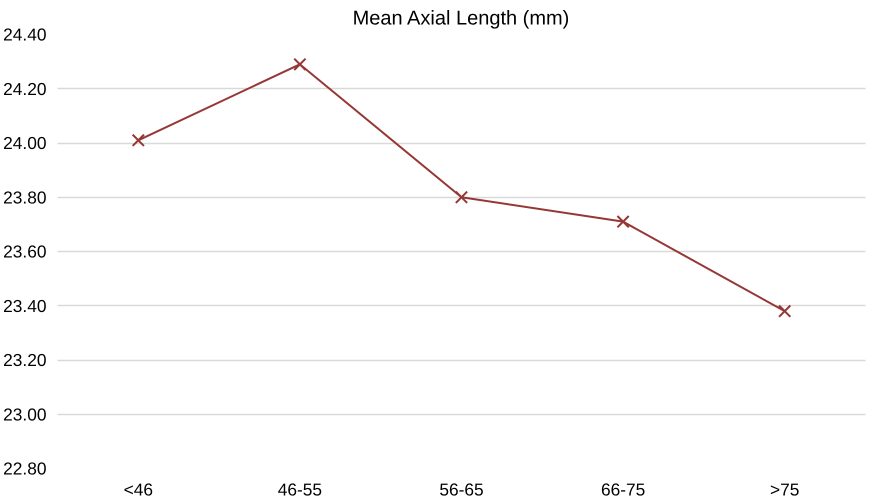 Image resolution: width=882 pixels, height=504 pixels. Describe the element at coordinates (461, 490) in the screenshot. I see `x-tick-label: 56-65` at that location.